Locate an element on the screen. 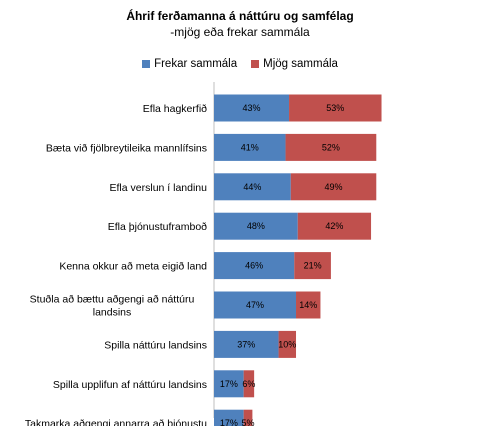 Image resolution: width=480 pixels, height=426 pixels. data-label-mjog: 6% is located at coordinates (248, 384).